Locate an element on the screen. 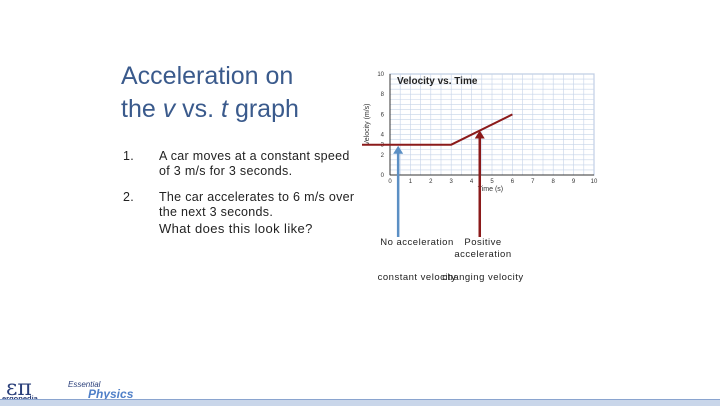 The height and width of the screenshot is (406, 720). logo-tag-essential: Essential is located at coordinates (84, 384).